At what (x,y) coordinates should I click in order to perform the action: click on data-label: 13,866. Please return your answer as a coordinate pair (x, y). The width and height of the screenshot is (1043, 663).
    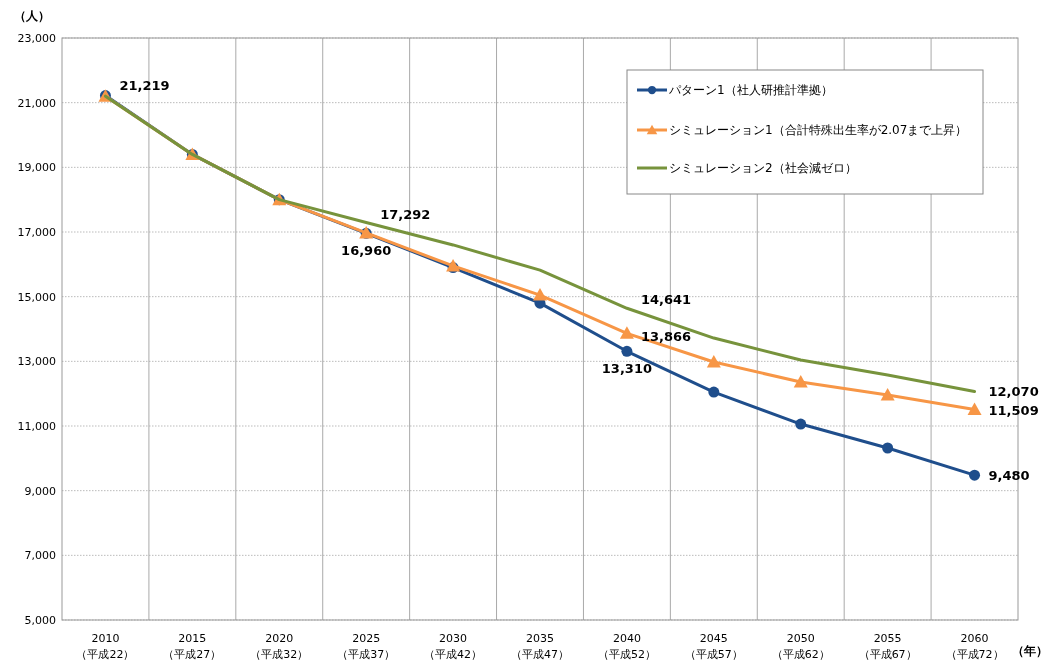
    Looking at the image, I should click on (666, 337).